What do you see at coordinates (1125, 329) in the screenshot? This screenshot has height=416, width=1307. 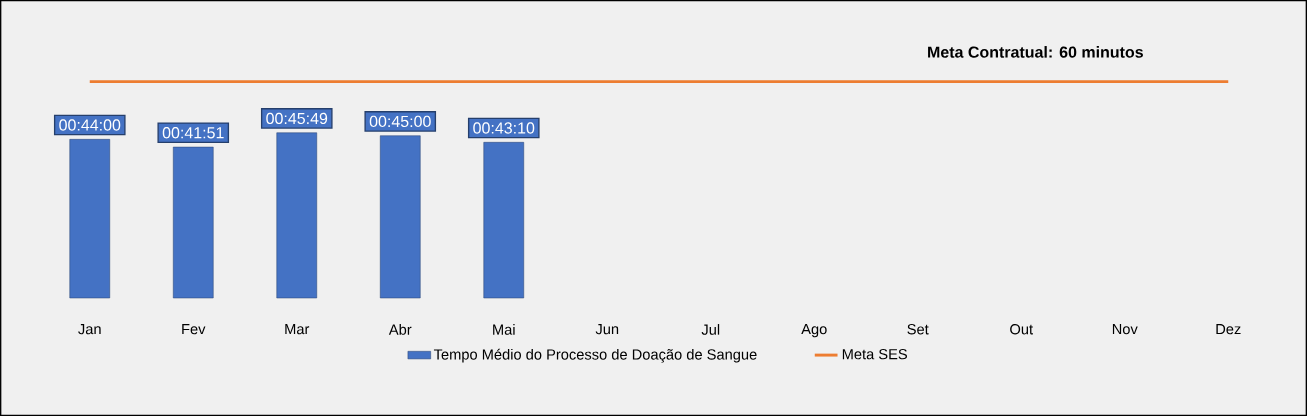 I see `x-tick-label: Nov` at bounding box center [1125, 329].